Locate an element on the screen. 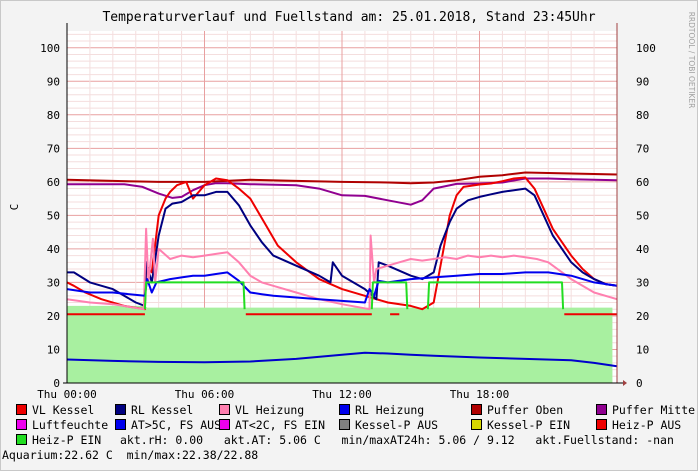  legend-row-4: Aquarium:22.62 C min/max:22.38/22.88 is located at coordinates (349, 455).